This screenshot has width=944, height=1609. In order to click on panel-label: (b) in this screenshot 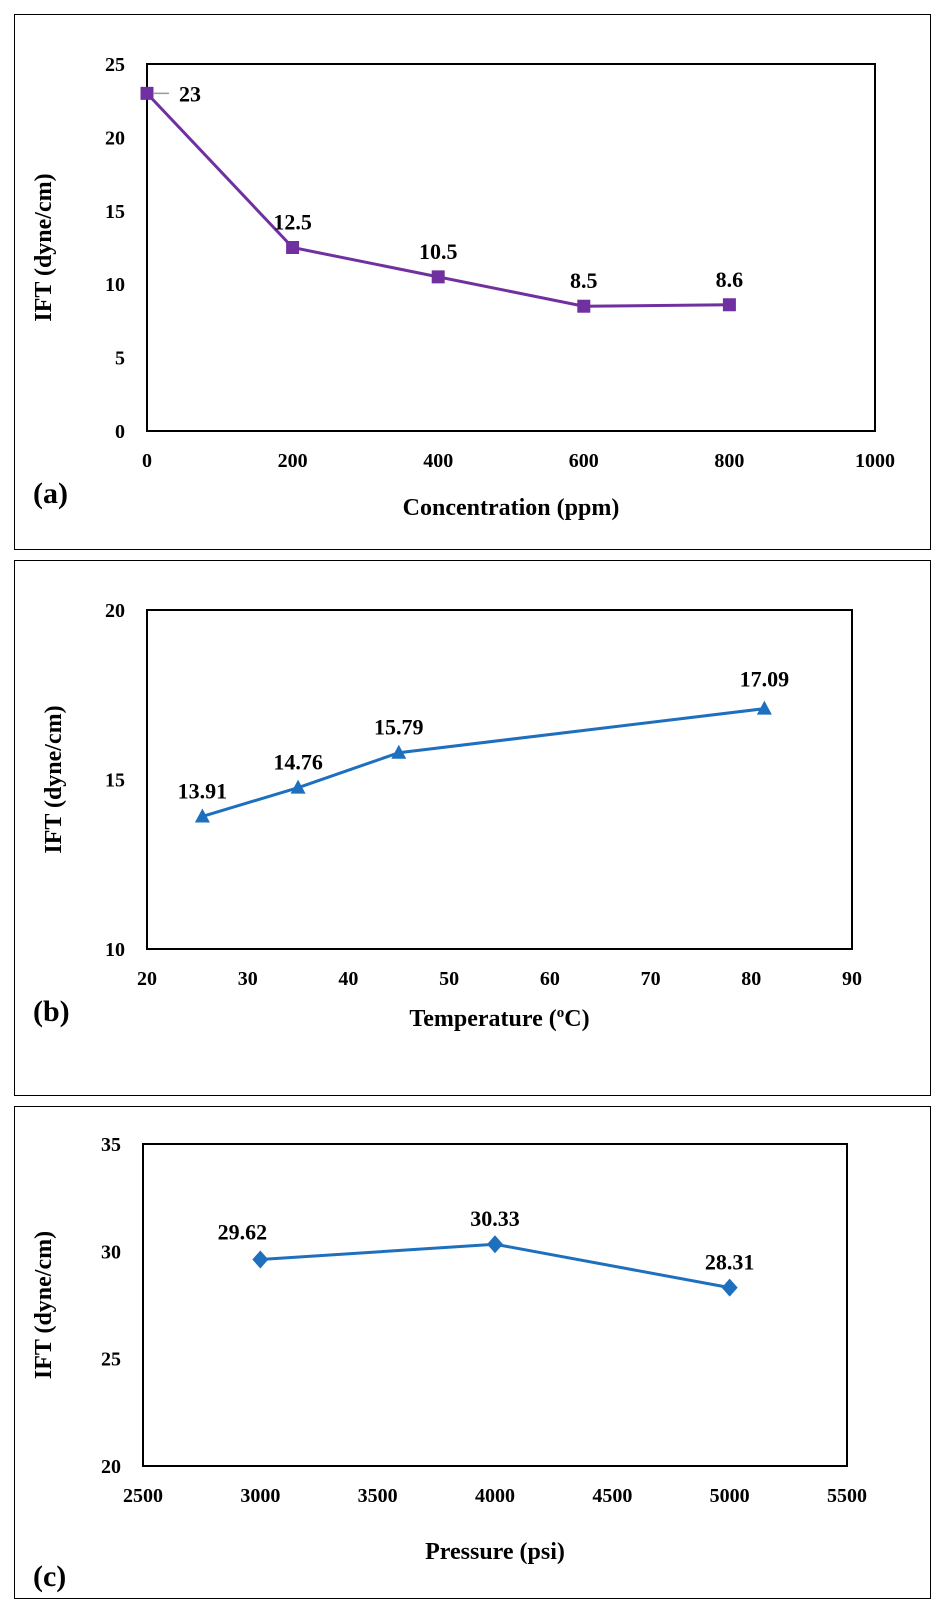, I will do `click(51, 1011)`.